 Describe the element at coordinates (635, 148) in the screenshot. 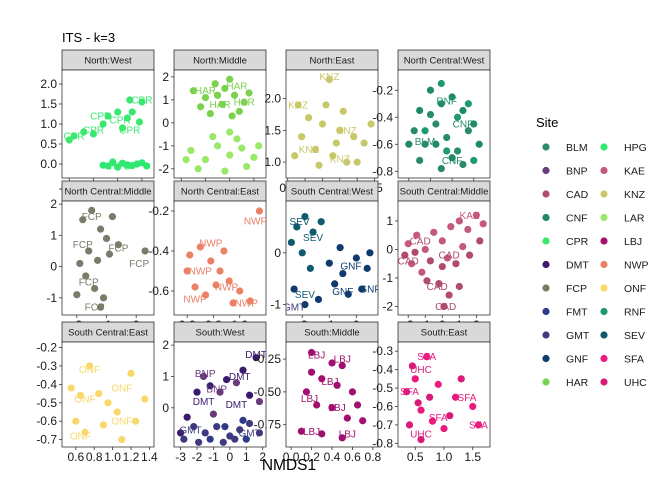

I see `legend-label: HPG` at that location.